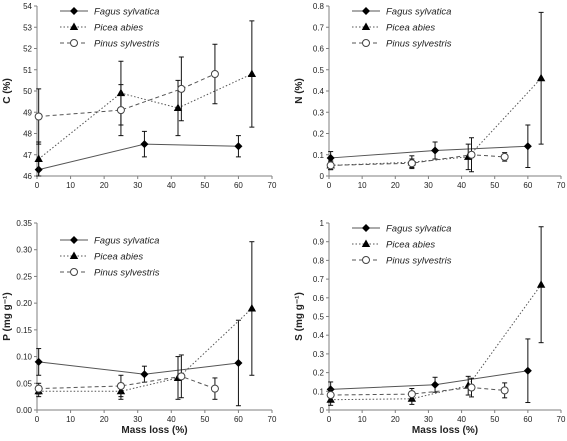  I want to click on series-circle, so click(126, 94).